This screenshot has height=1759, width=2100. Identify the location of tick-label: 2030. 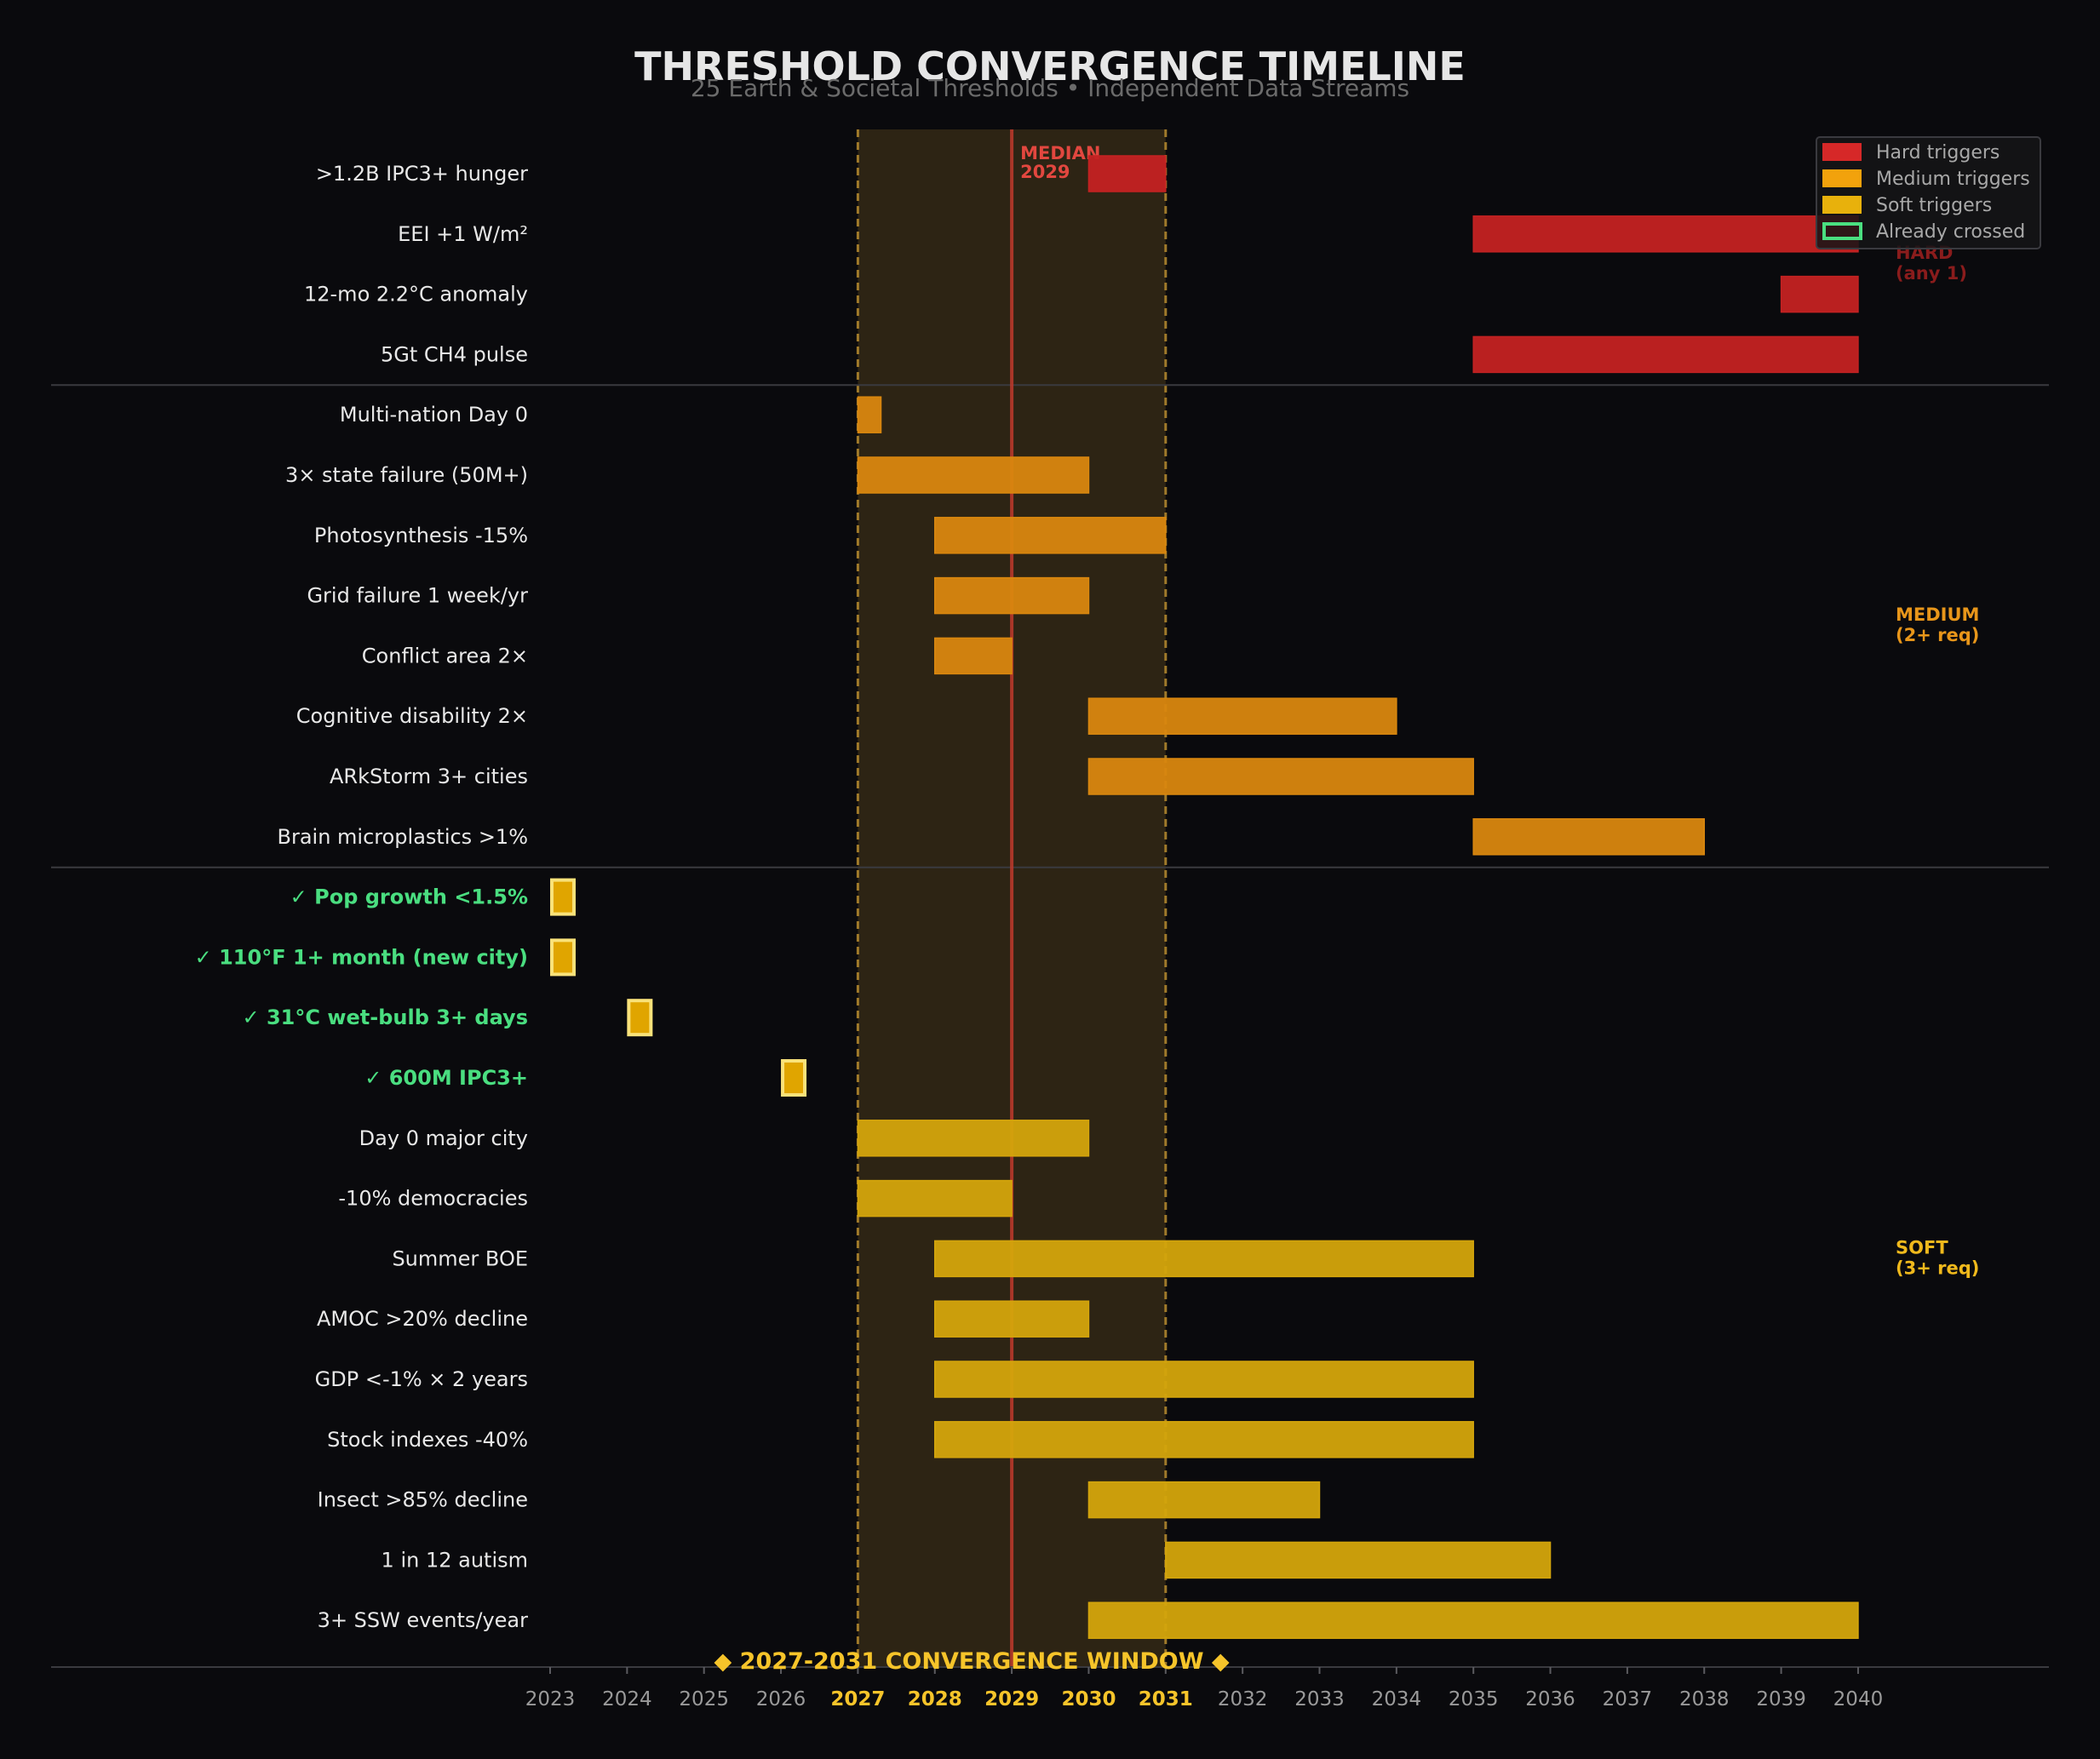
(1088, 1699).